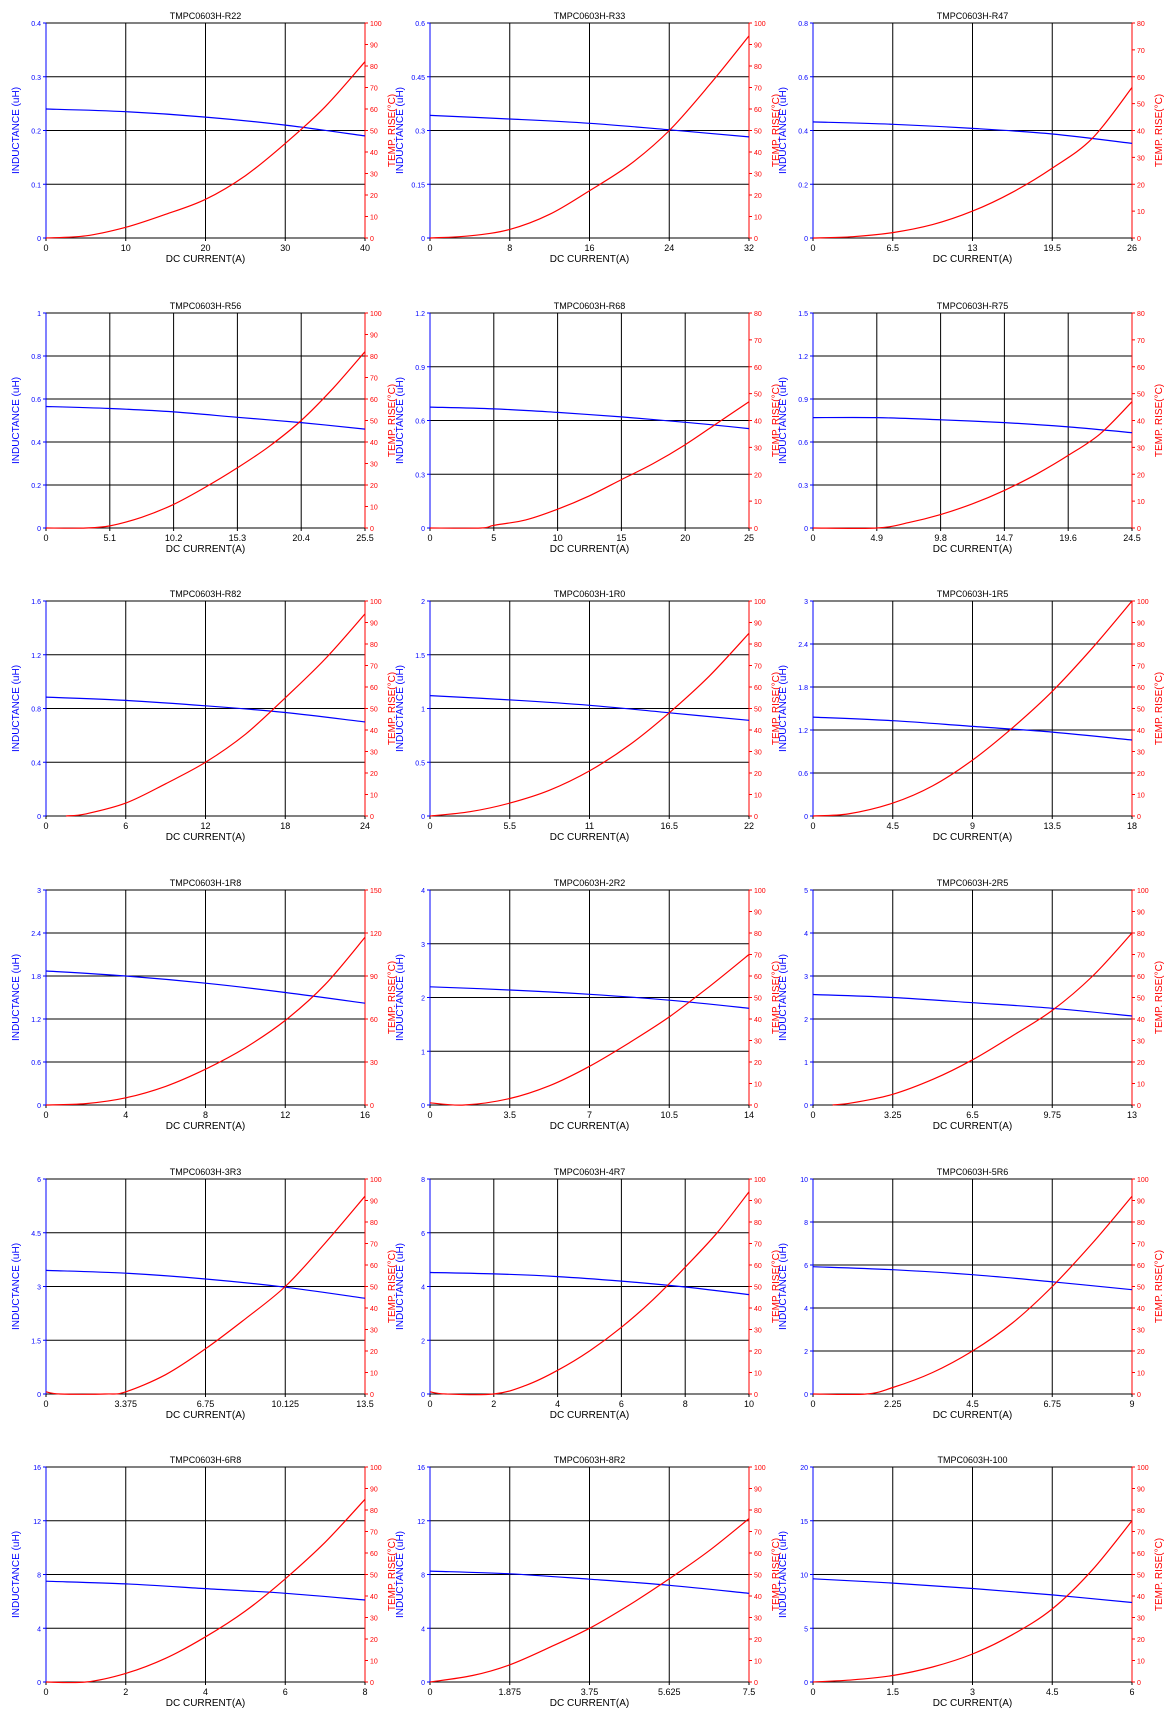 The height and width of the screenshot is (1713, 1167). Describe the element at coordinates (1132, 826) in the screenshot. I see `x-tick-label: 18` at that location.